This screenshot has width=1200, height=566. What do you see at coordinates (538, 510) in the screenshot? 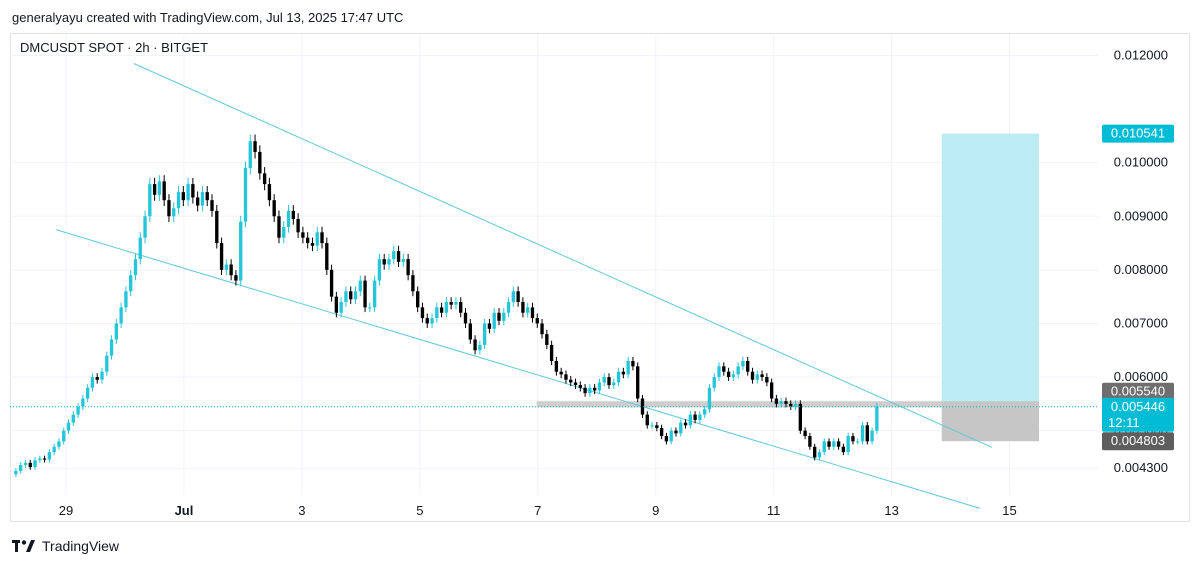
I see `time-axis: 29 Jul 3 5 7 9 11 13 15` at bounding box center [538, 510].